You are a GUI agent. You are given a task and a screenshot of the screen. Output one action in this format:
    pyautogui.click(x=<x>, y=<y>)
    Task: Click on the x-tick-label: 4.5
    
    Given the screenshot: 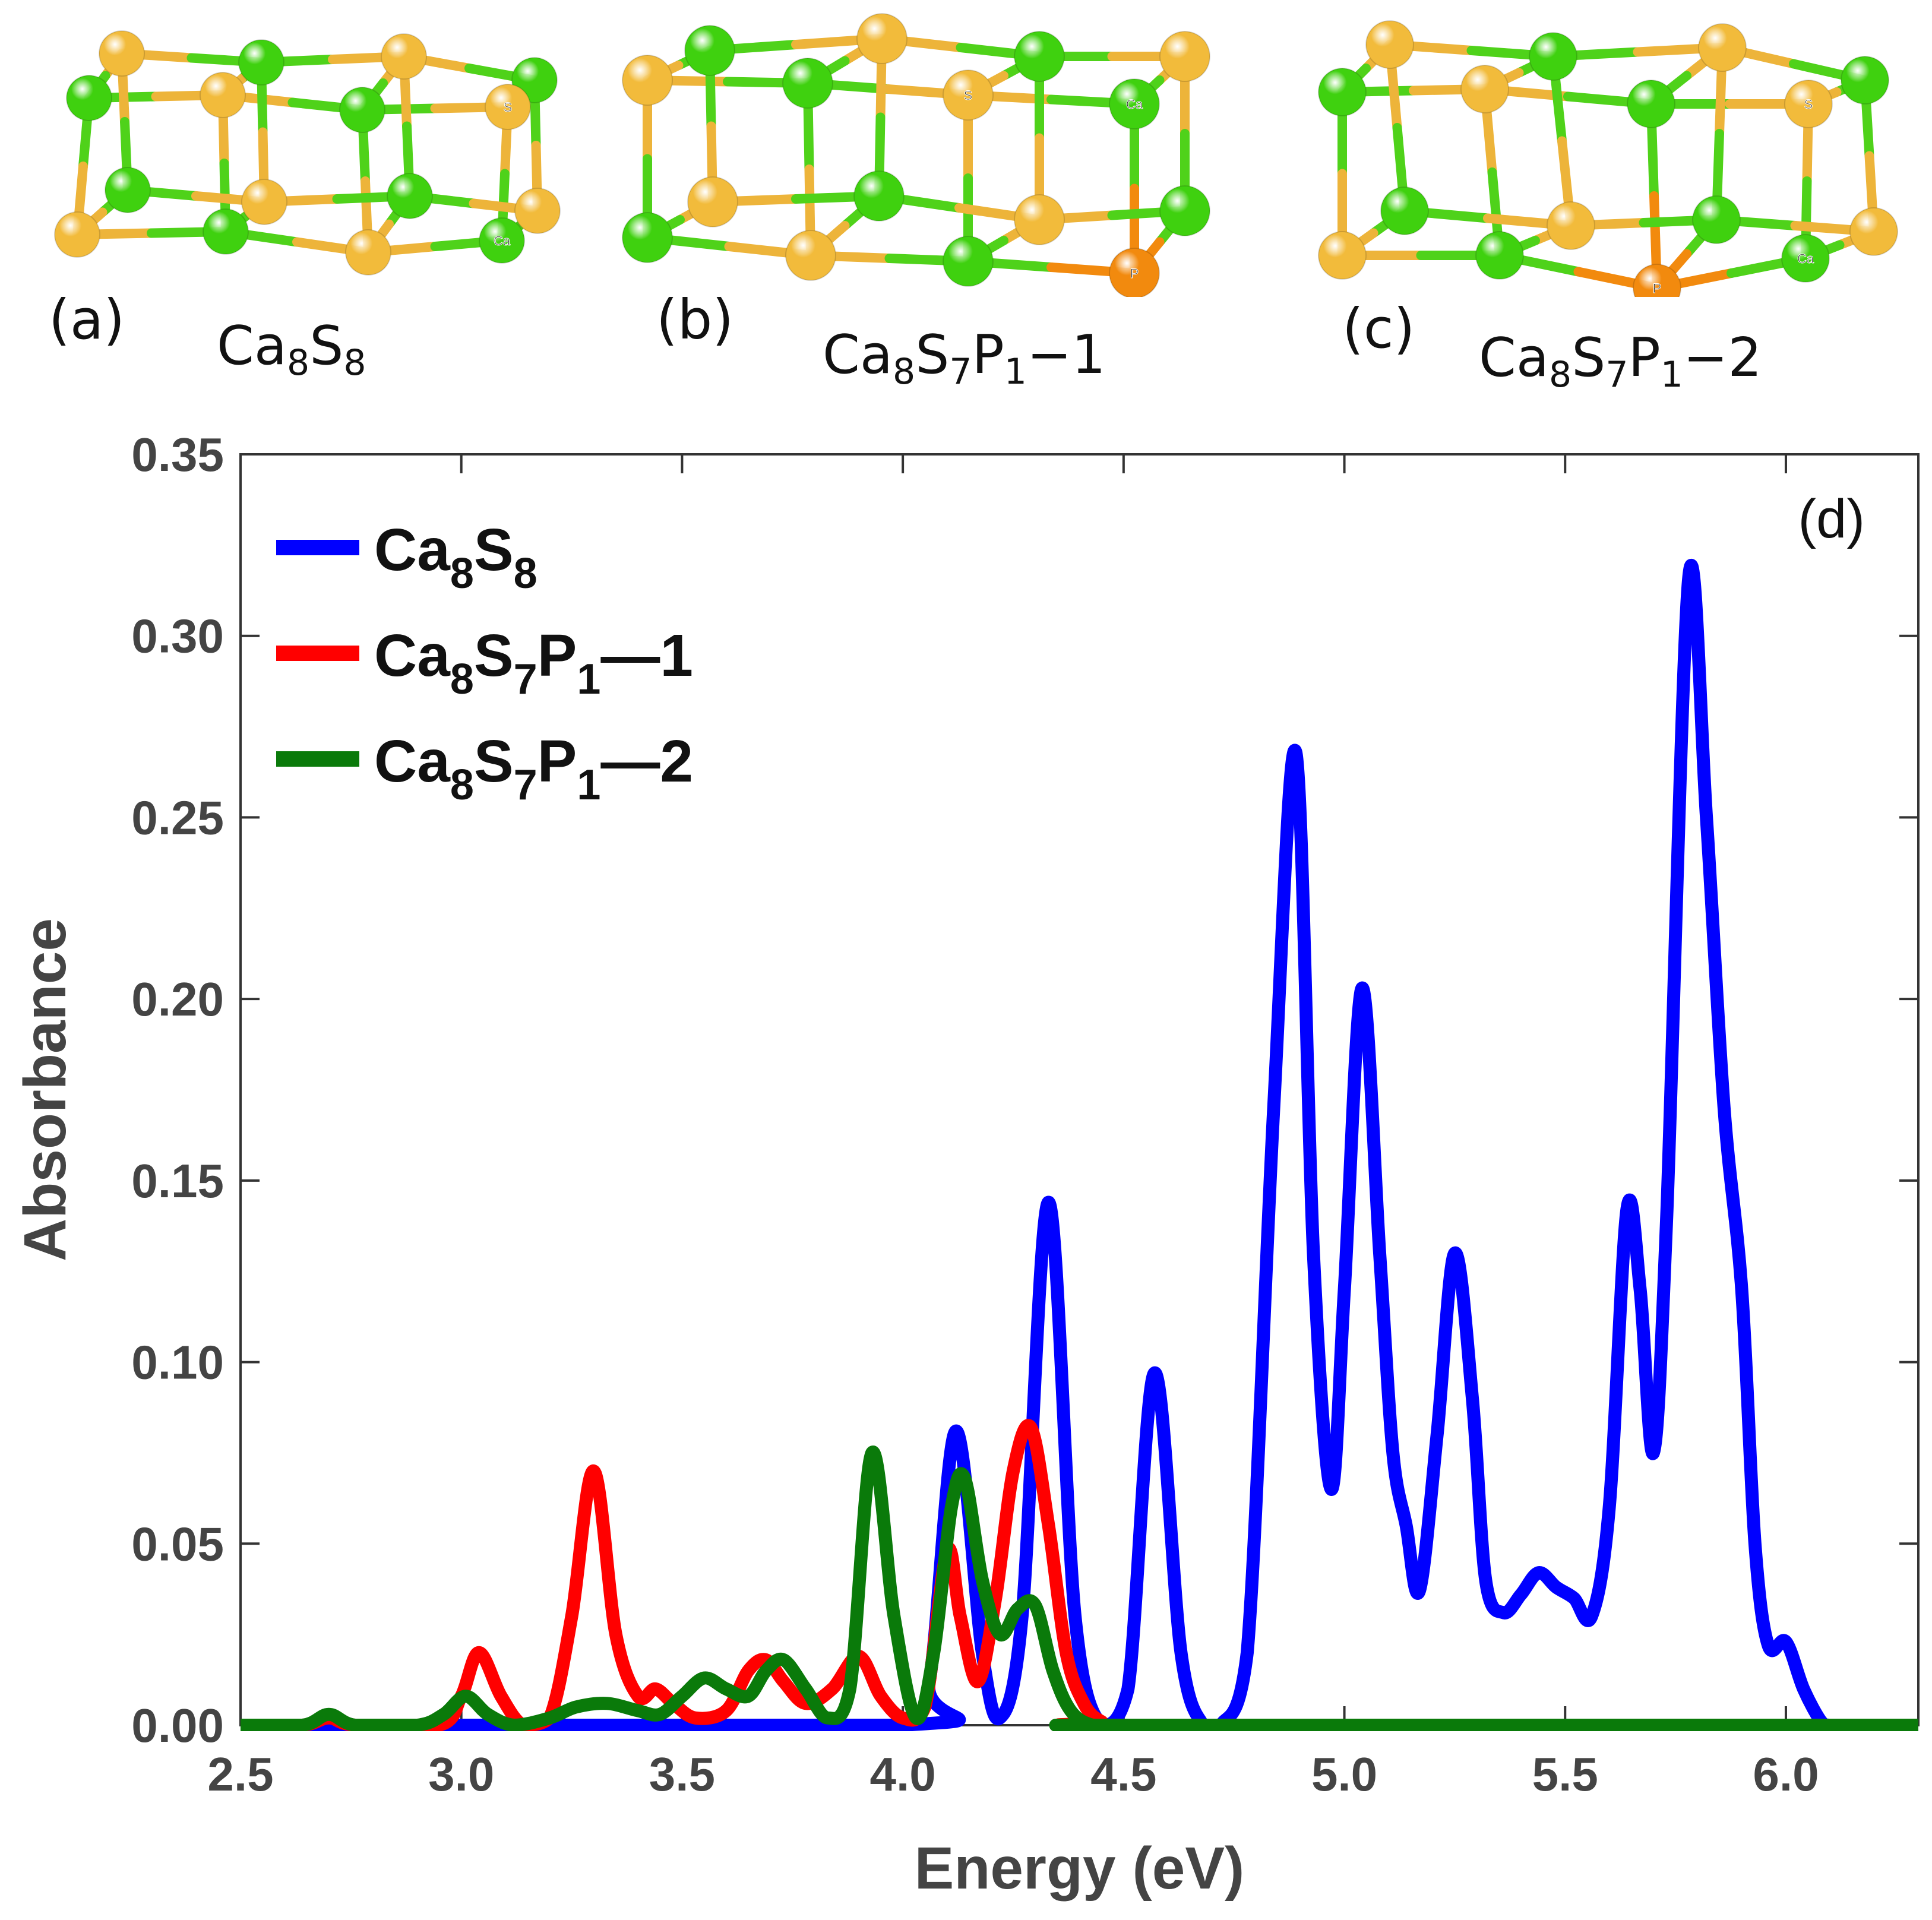 What is the action you would take?
    pyautogui.click(x=1123, y=1774)
    